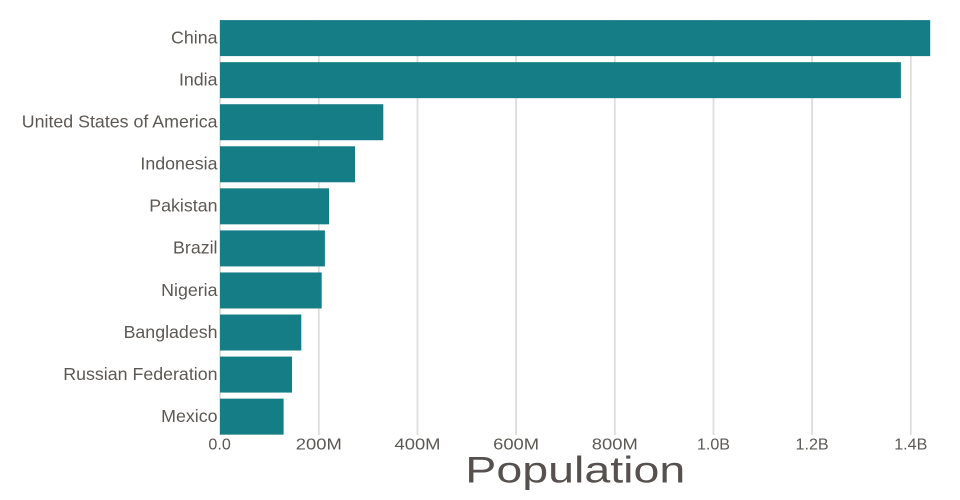  I want to click on svg-text: Mexico, so click(189, 416).